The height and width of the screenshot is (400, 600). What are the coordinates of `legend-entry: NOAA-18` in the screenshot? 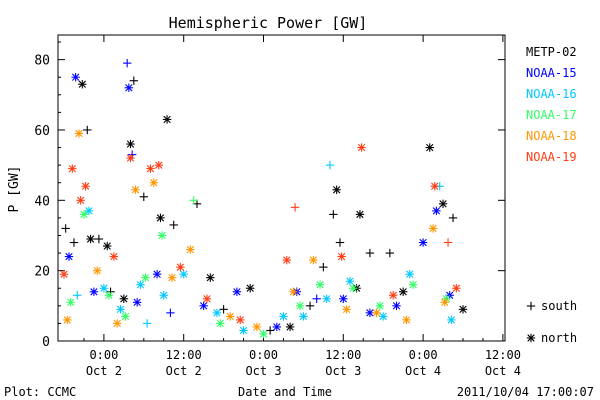 It's located at (551, 136).